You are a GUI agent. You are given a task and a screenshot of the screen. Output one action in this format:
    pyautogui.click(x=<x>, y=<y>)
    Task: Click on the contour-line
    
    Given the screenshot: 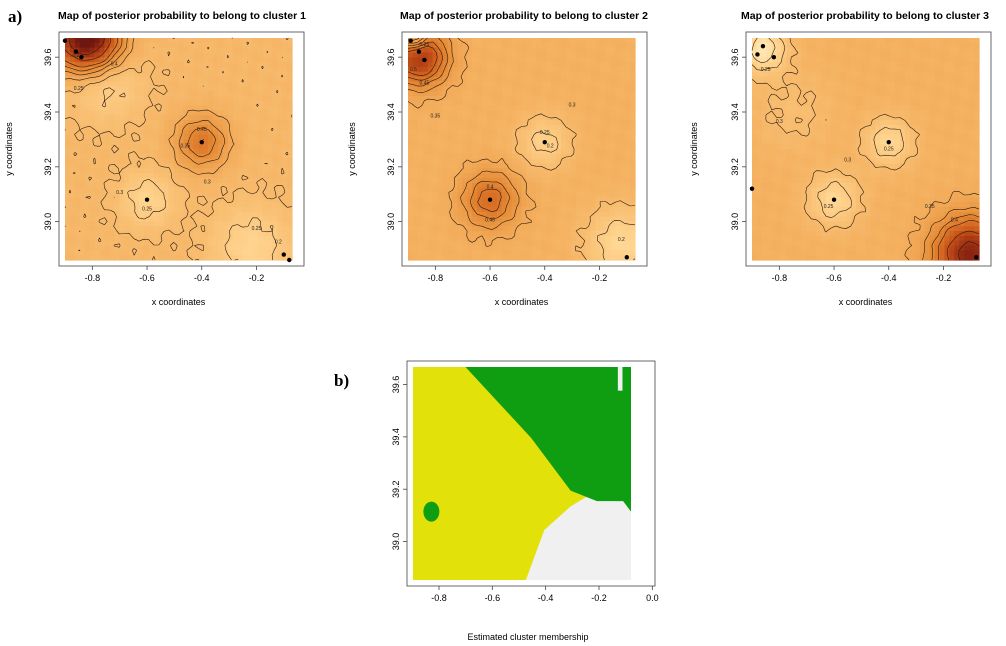 What is the action you would take?
    pyautogui.click(x=134, y=89)
    